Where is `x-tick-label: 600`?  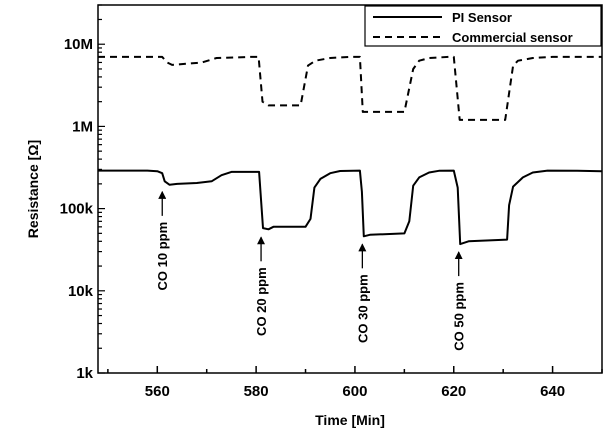
x-tick-label: 600 is located at coordinates (354, 391).